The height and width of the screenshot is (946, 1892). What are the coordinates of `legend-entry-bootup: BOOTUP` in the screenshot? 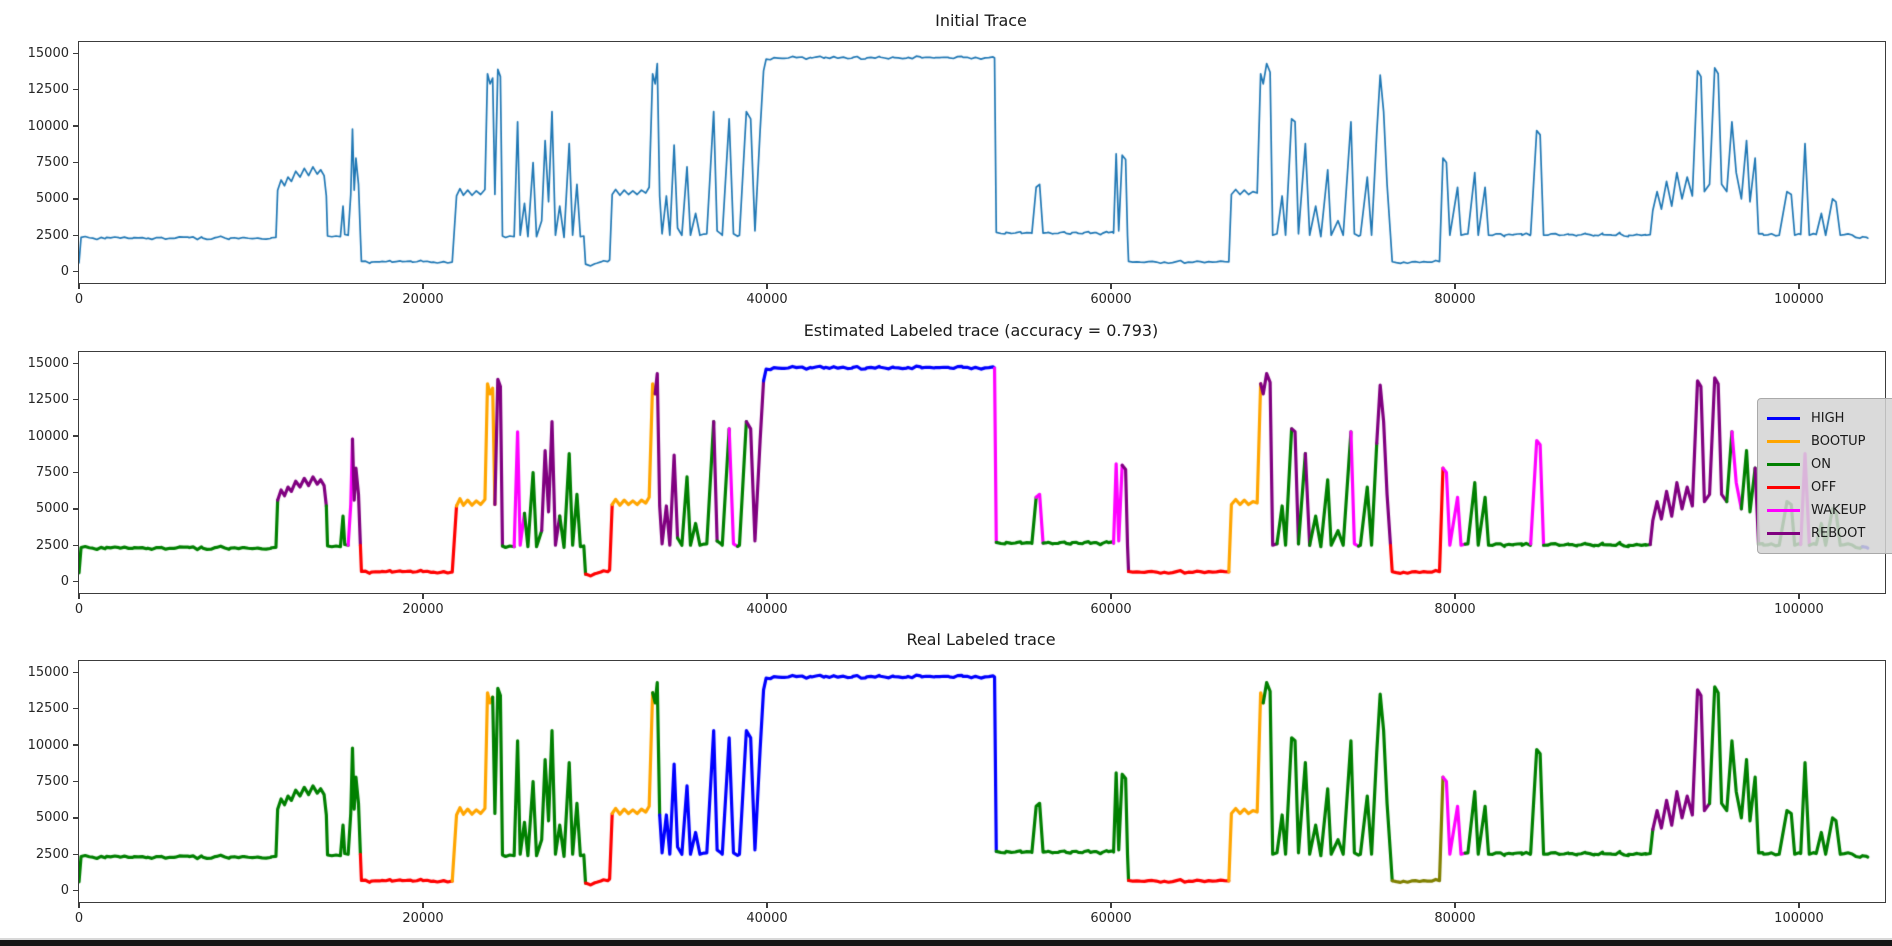 It's located at (1828, 441).